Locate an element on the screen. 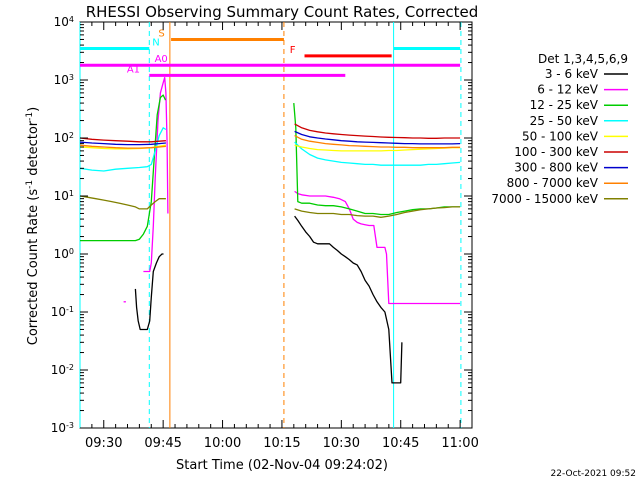 This screenshot has width=640, height=480. y-tick-label: 10⁻¹ is located at coordinates (62, 312).